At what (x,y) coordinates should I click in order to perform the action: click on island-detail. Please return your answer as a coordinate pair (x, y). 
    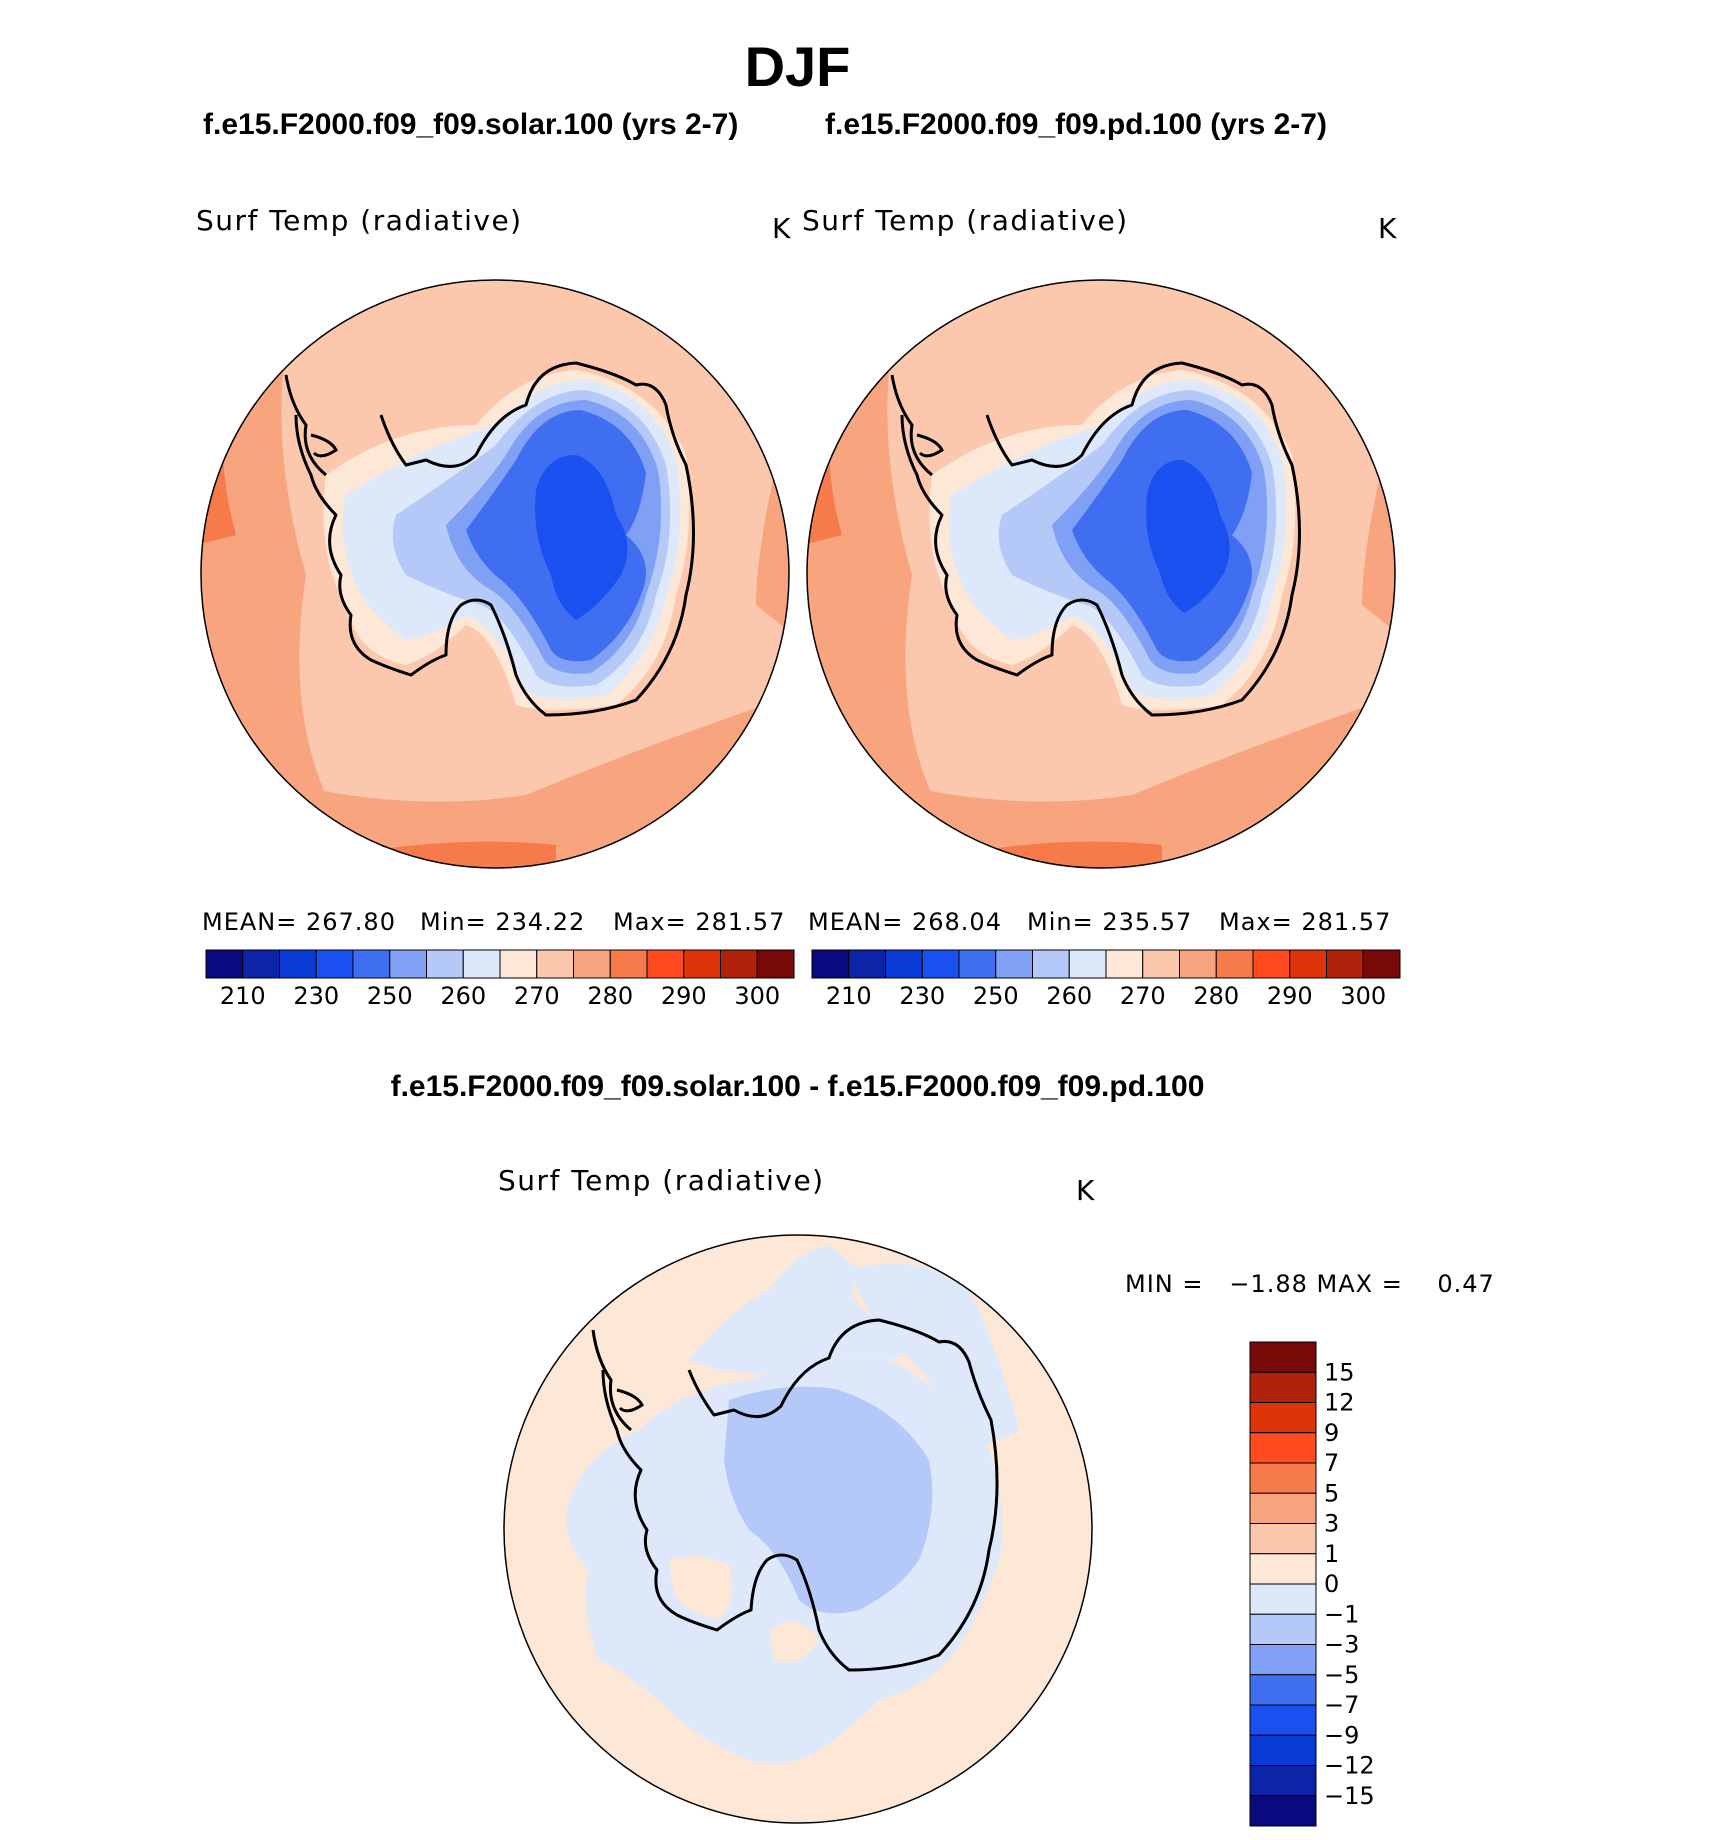
    Looking at the image, I should click on (905, 344).